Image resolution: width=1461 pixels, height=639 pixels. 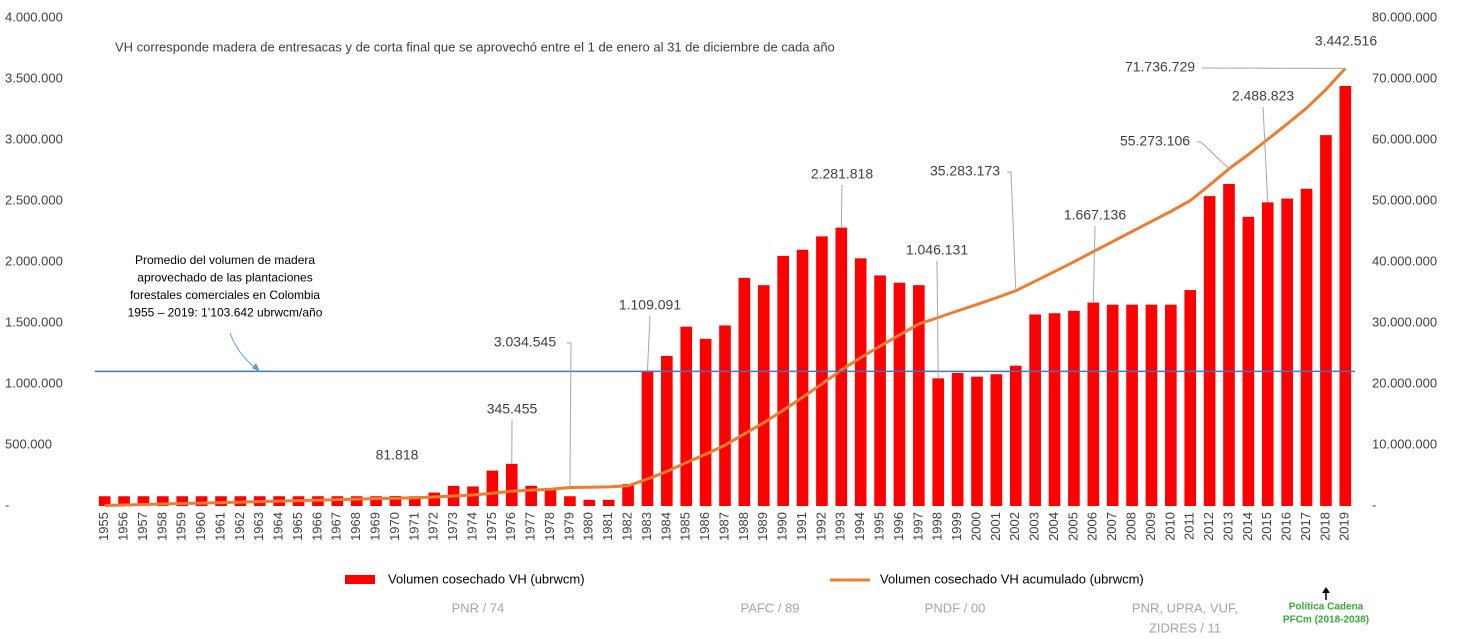 What do you see at coordinates (1326, 590) in the screenshot?
I see `policy-arrowhead` at bounding box center [1326, 590].